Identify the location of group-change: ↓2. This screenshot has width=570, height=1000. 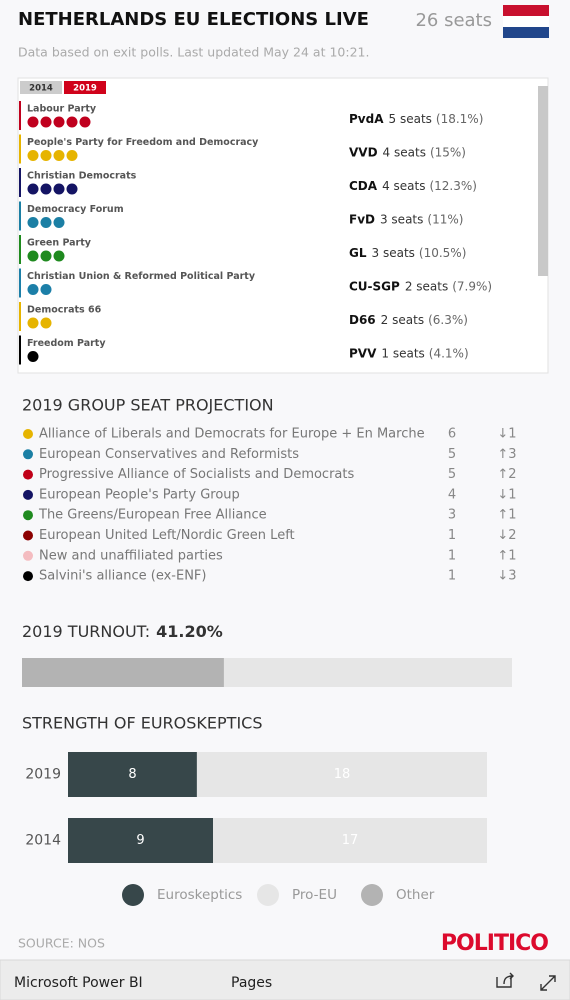
(506, 535).